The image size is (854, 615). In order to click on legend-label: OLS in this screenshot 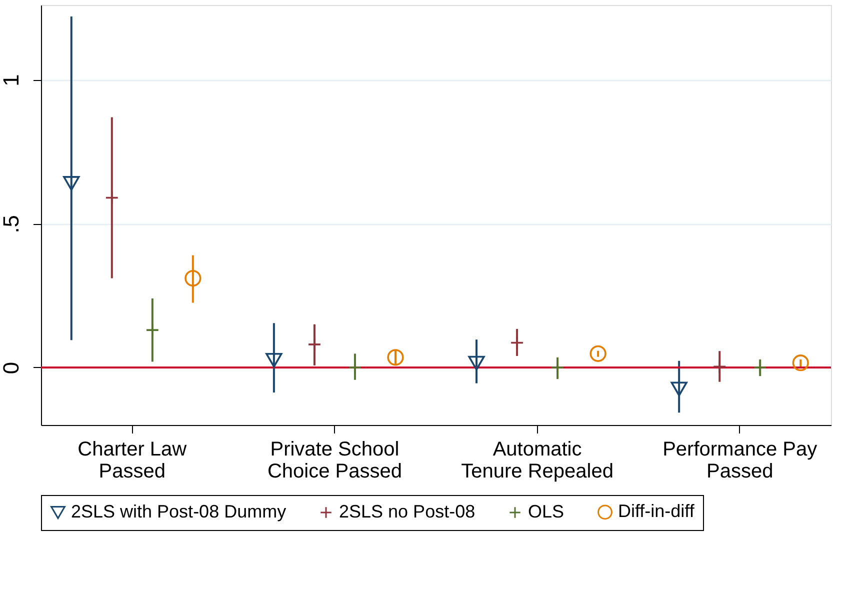, I will do `click(546, 512)`.